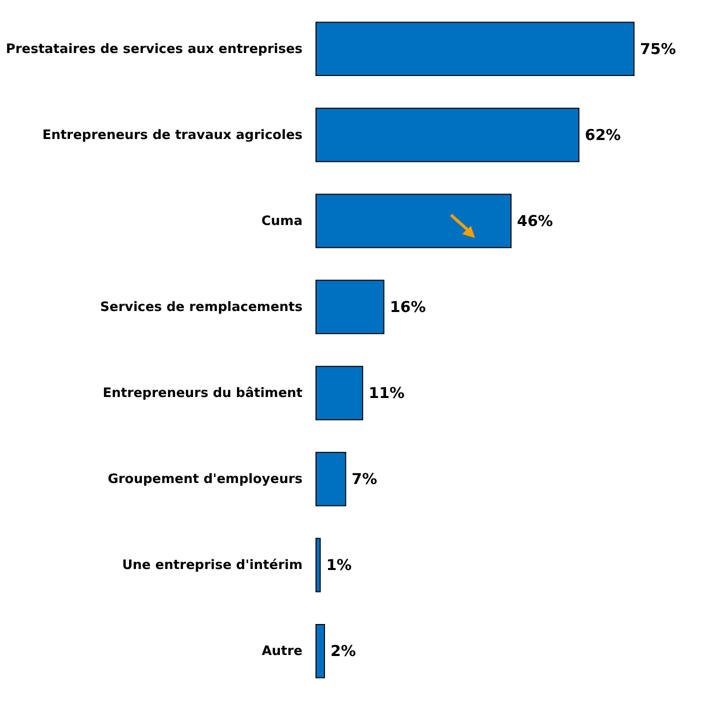 The image size is (716, 725). Describe the element at coordinates (339, 565) in the screenshot. I see `data-label: 1%` at that location.